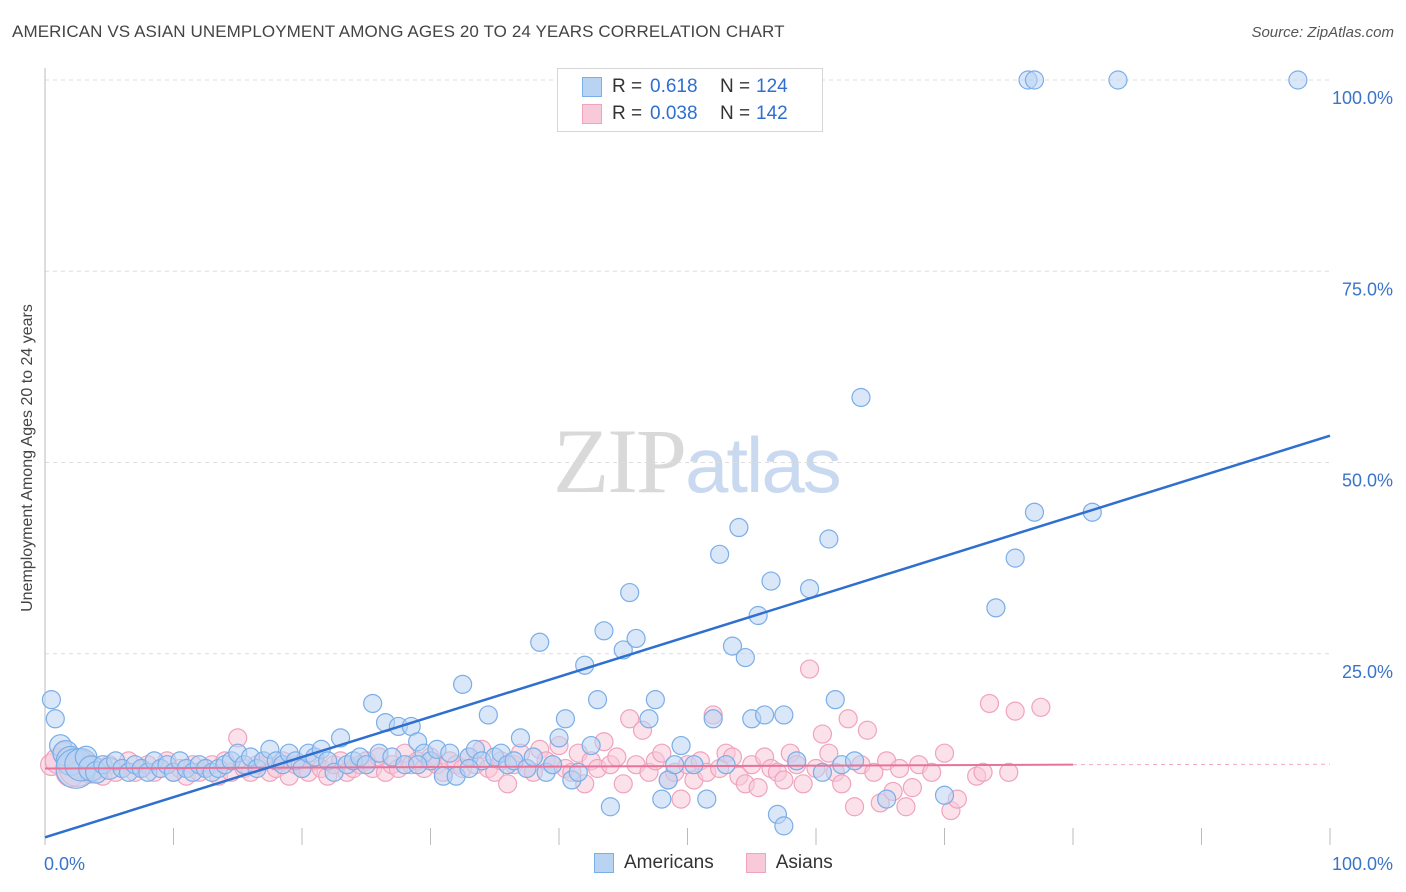 This screenshot has width=1406, height=892. I want to click on legend-item-asians: Asians, so click(789, 863).